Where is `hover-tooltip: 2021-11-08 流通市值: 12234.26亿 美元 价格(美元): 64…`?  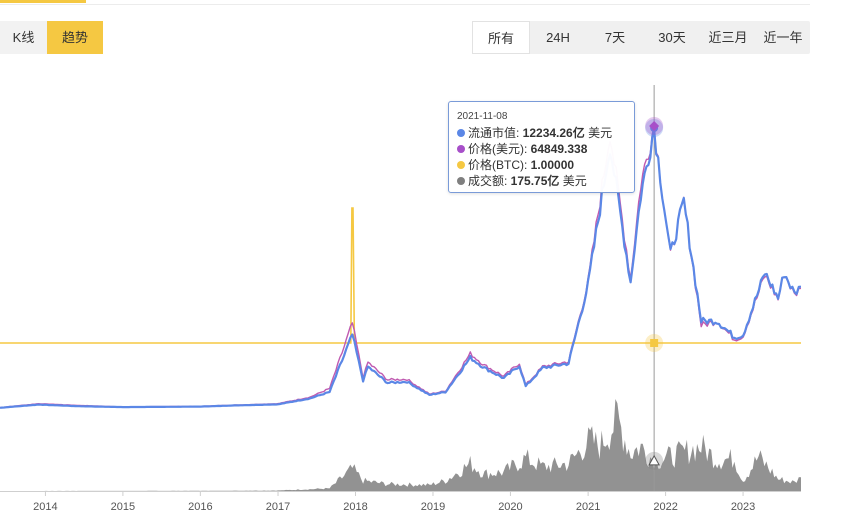 hover-tooltip: 2021-11-08 流通市值: 12234.26亿 美元 价格(美元): 64… is located at coordinates (541, 147).